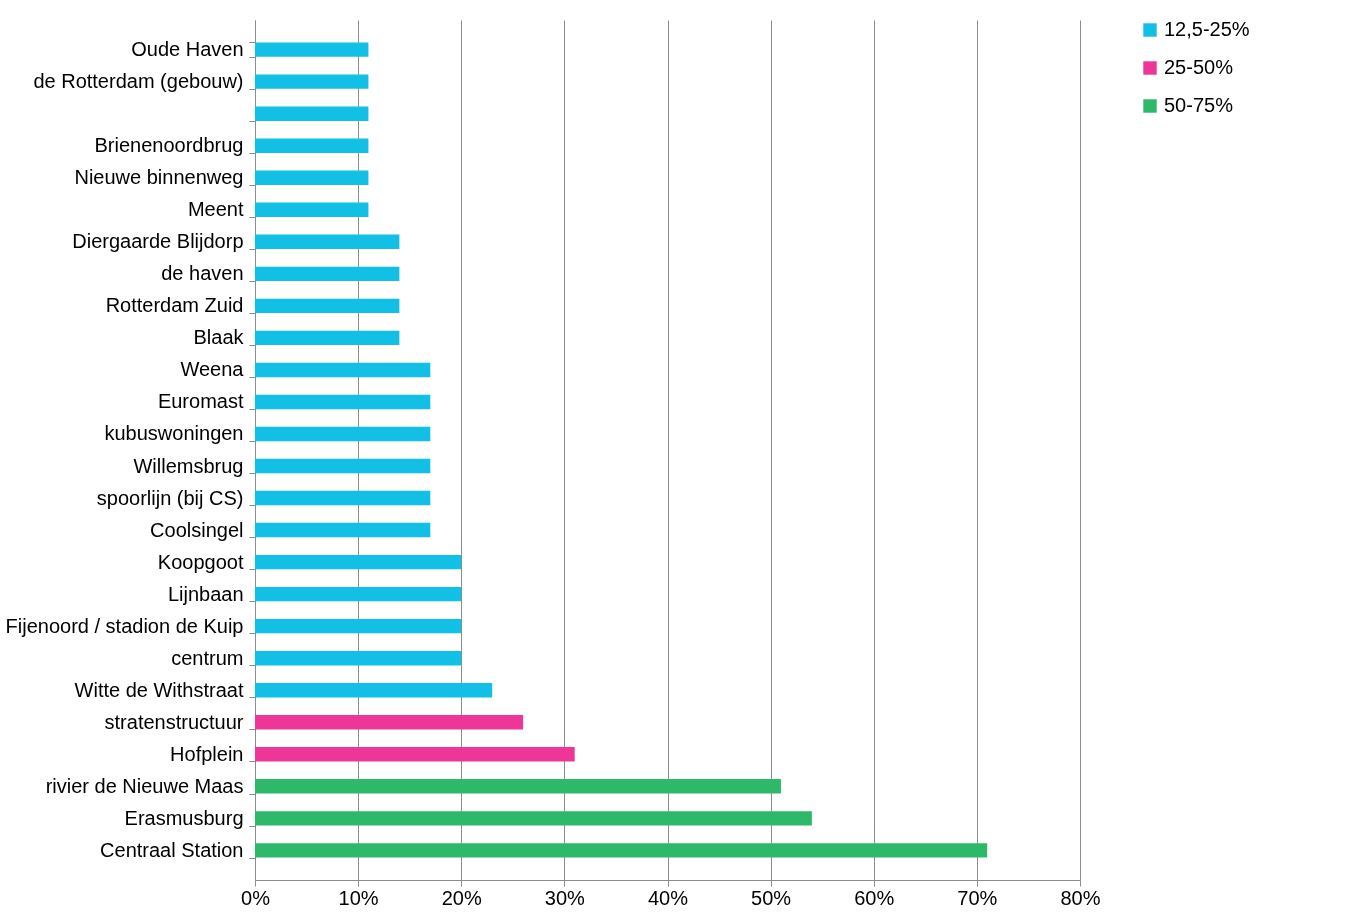 The image size is (1369, 919). Describe the element at coordinates (207, 657) in the screenshot. I see `y-tick-label: centrum` at that location.